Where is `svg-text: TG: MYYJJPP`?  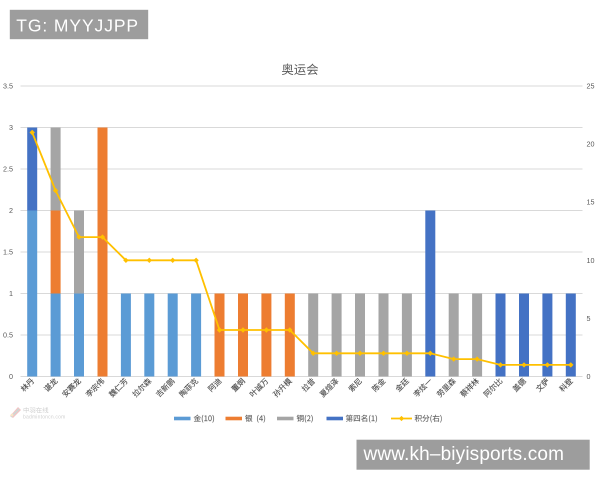 svg-text: TG: MYYJJPP is located at coordinates (77, 25).